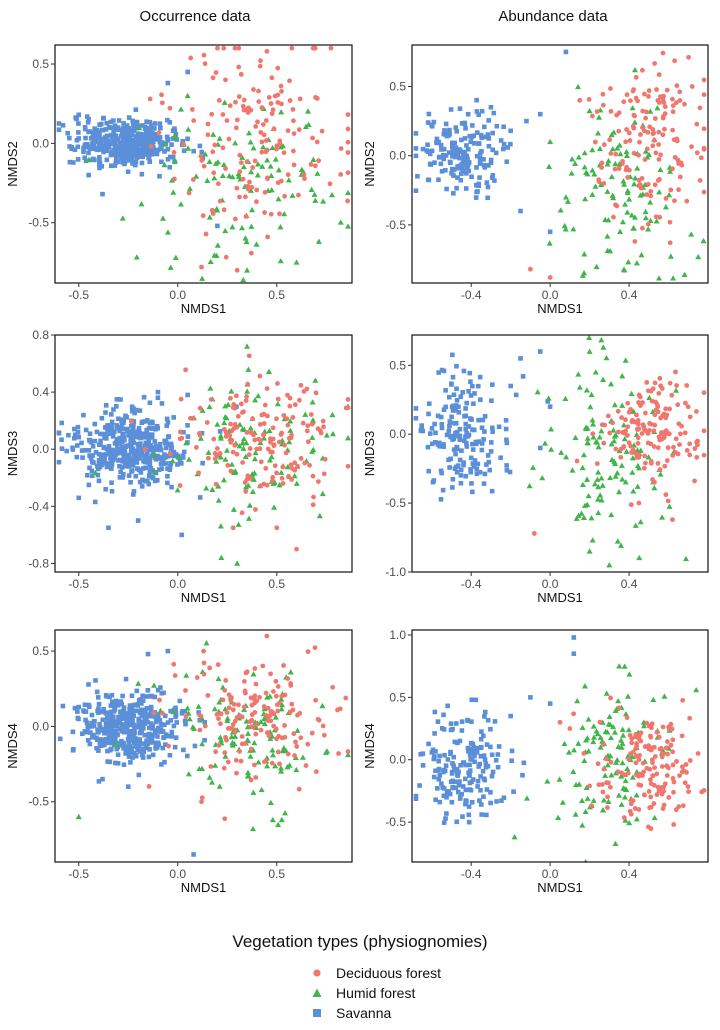  What do you see at coordinates (40, 335) in the screenshot?
I see `y-tick-label: 0.8` at bounding box center [40, 335].